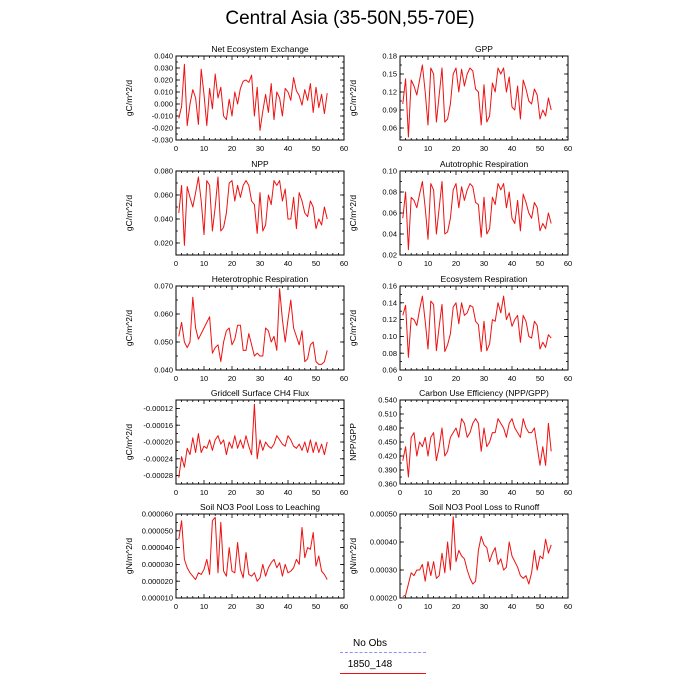 The image size is (700, 700). Describe the element at coordinates (389, 128) in the screenshot. I see `chart-2-ytick-label: 0.06` at that location.